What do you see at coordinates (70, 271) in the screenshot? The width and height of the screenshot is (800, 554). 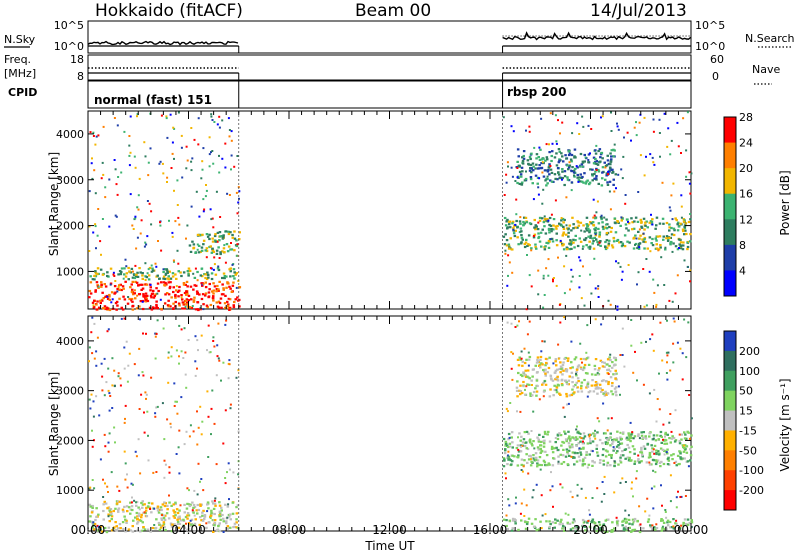 I see `y-tick-label: 1000` at bounding box center [70, 271].